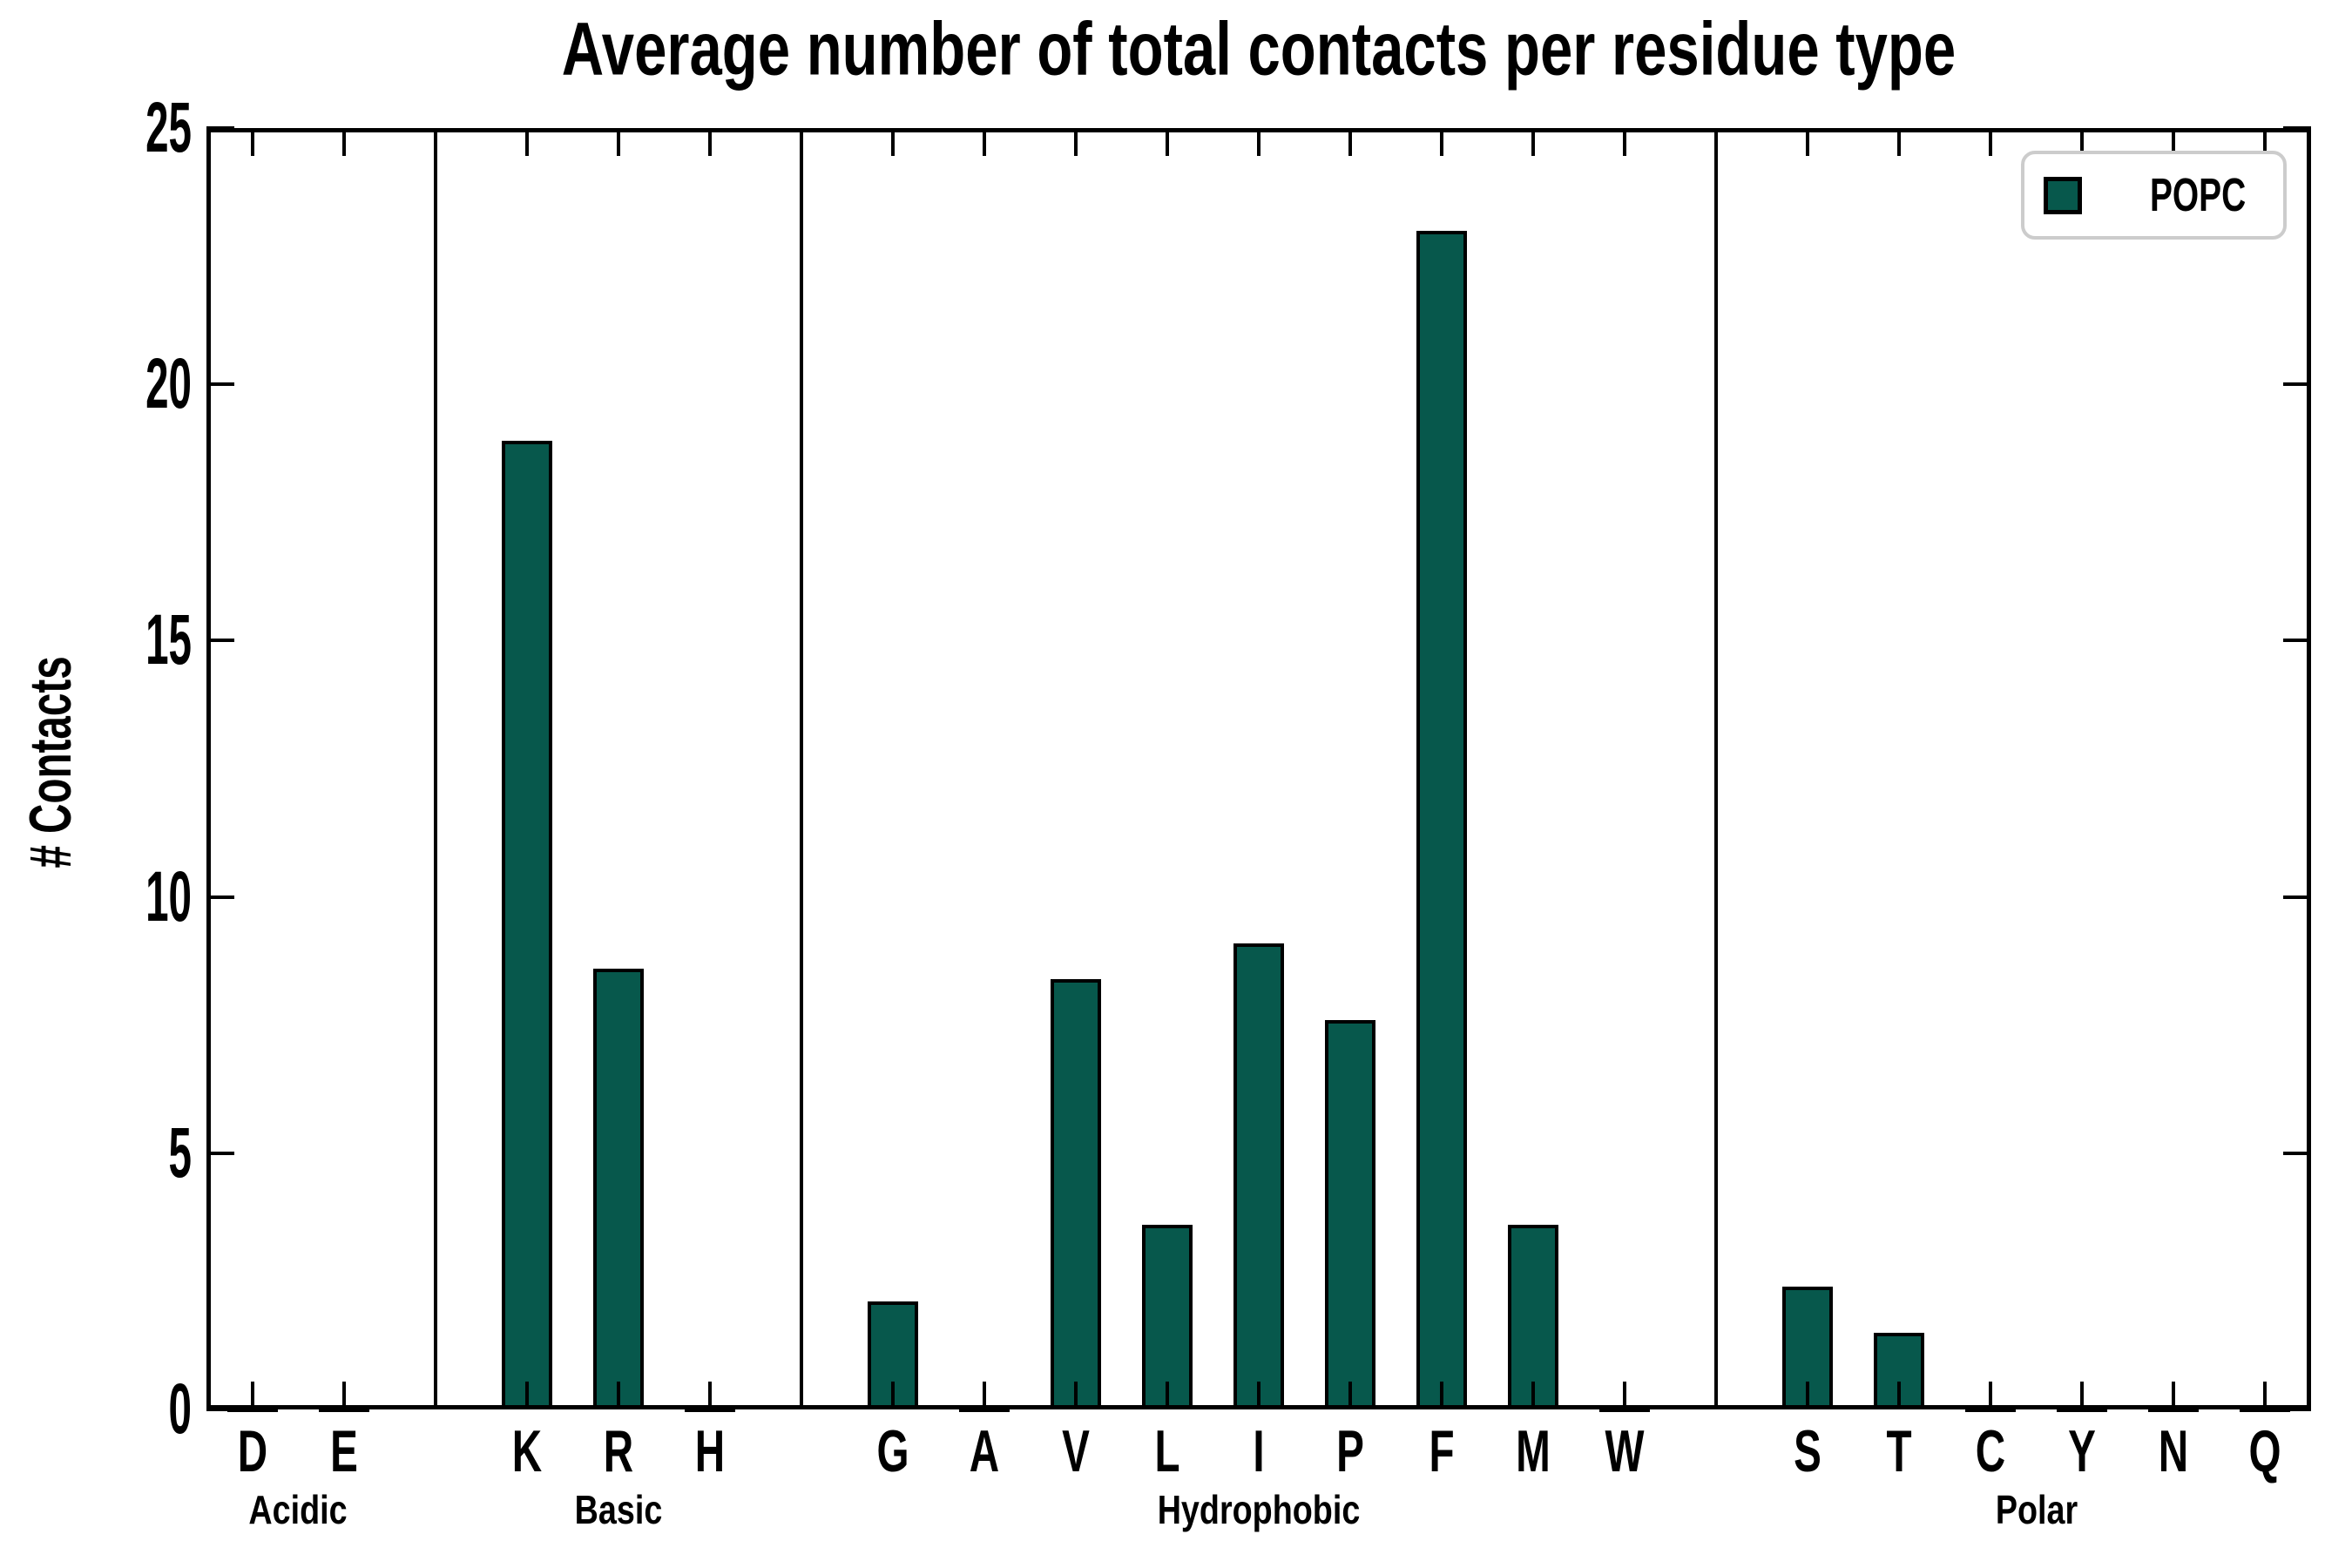 The width and height of the screenshot is (2352, 1568). What do you see at coordinates (180, 1152) in the screenshot?
I see `y-tick-label-5: 5` at bounding box center [180, 1152].